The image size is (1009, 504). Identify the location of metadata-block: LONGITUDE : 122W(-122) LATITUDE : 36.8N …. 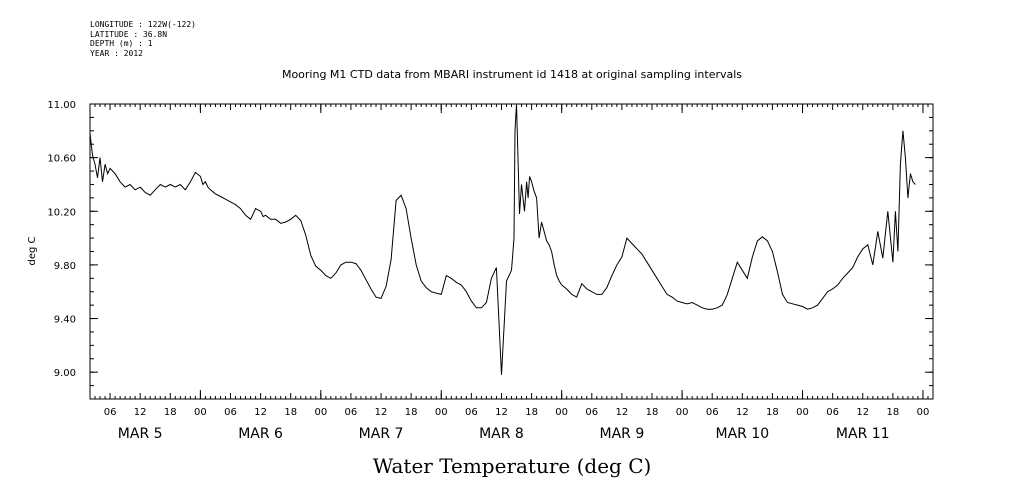
(143, 39).